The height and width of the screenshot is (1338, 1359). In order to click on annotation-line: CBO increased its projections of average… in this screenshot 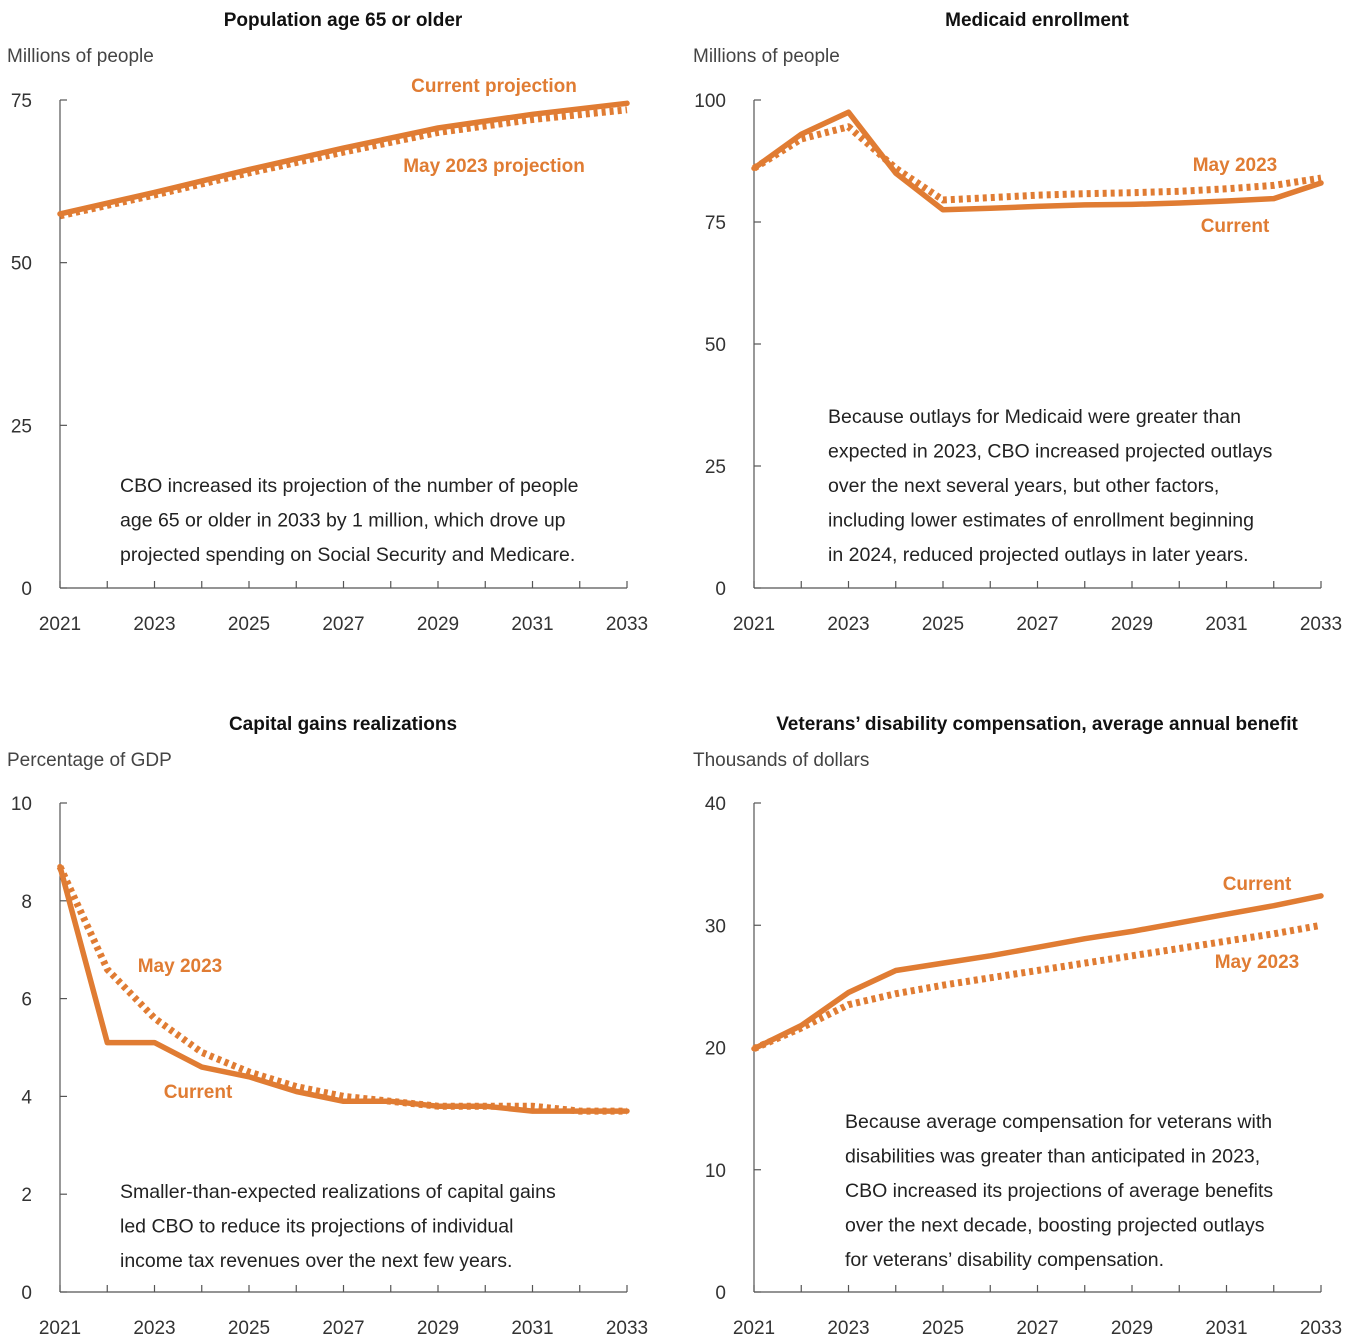, I will do `click(1059, 1191)`.